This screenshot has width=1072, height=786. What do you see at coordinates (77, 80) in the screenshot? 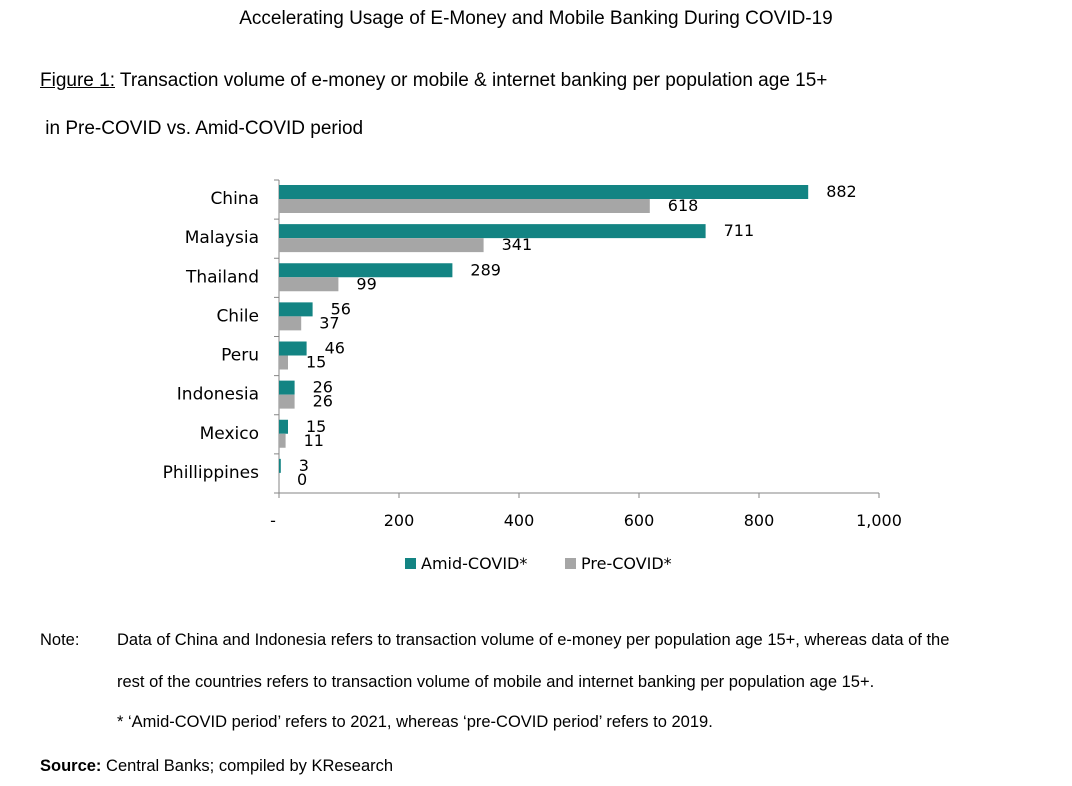
I see `figure-label: Figure 1:` at bounding box center [77, 80].